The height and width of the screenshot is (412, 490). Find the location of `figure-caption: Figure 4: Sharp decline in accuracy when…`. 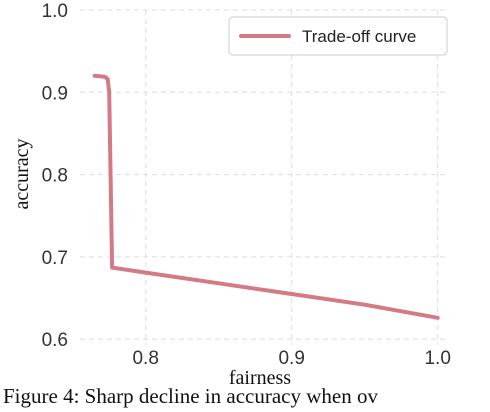

figure-caption: Figure 4: Sharp decline in accuracy when… is located at coordinates (190, 396).